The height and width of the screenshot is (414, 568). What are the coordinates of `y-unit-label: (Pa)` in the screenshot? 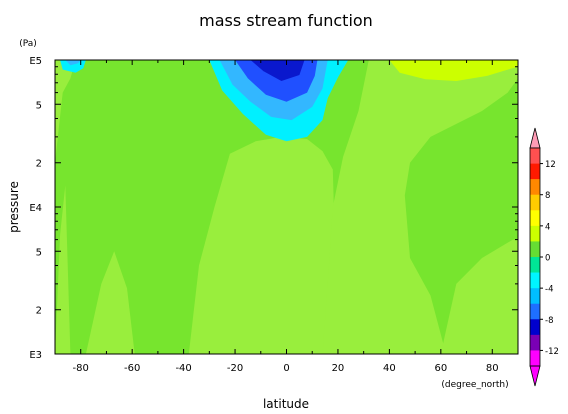 It's located at (28, 44).